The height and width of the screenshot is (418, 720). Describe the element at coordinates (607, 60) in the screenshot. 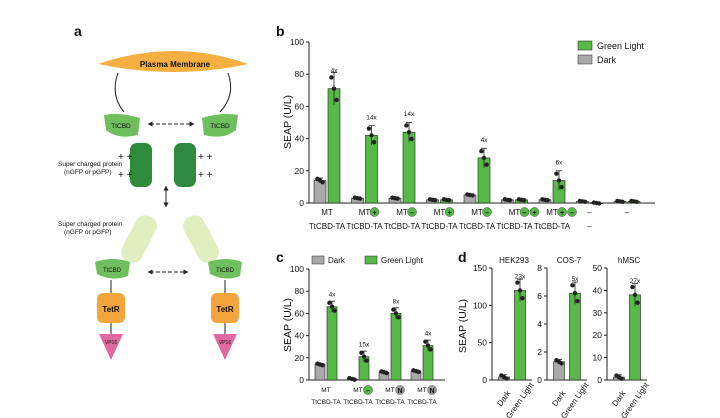

I see `legend-dark: Dark` at that location.